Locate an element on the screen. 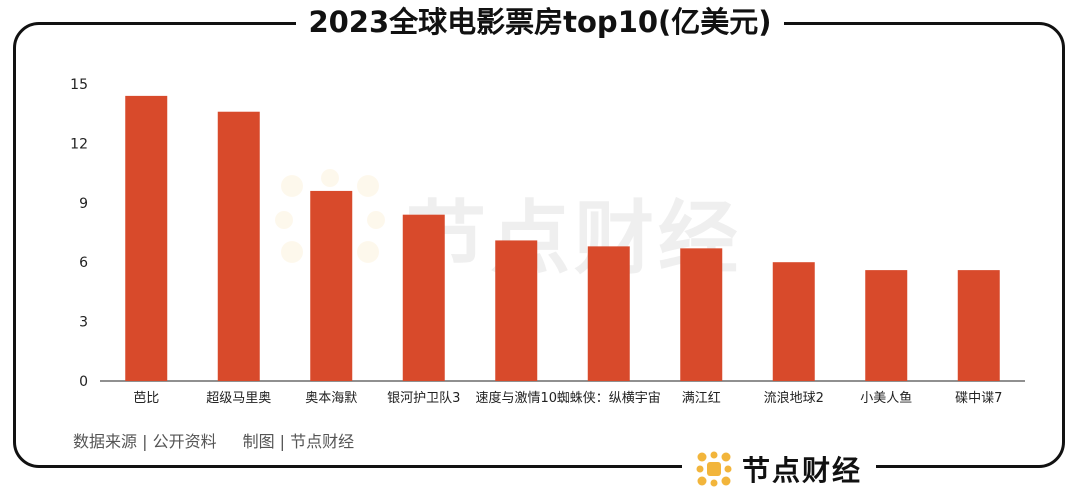 The image size is (1080, 495). x-tick-label: 蜘蛛侠：纵横宇宙 is located at coordinates (609, 398).